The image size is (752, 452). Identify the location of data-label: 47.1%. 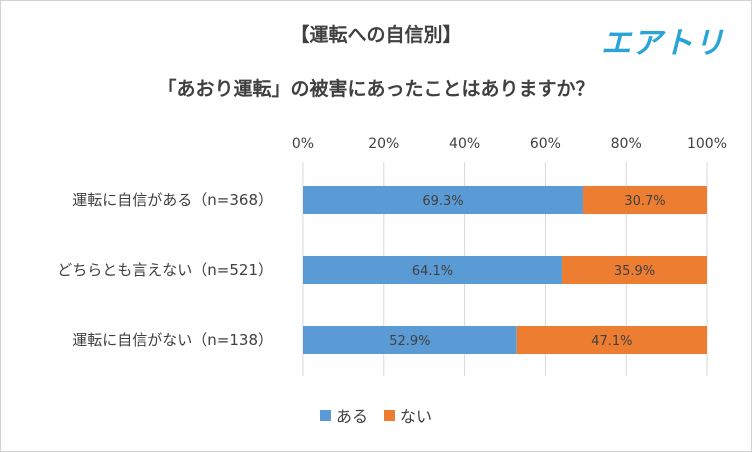
(611, 341).